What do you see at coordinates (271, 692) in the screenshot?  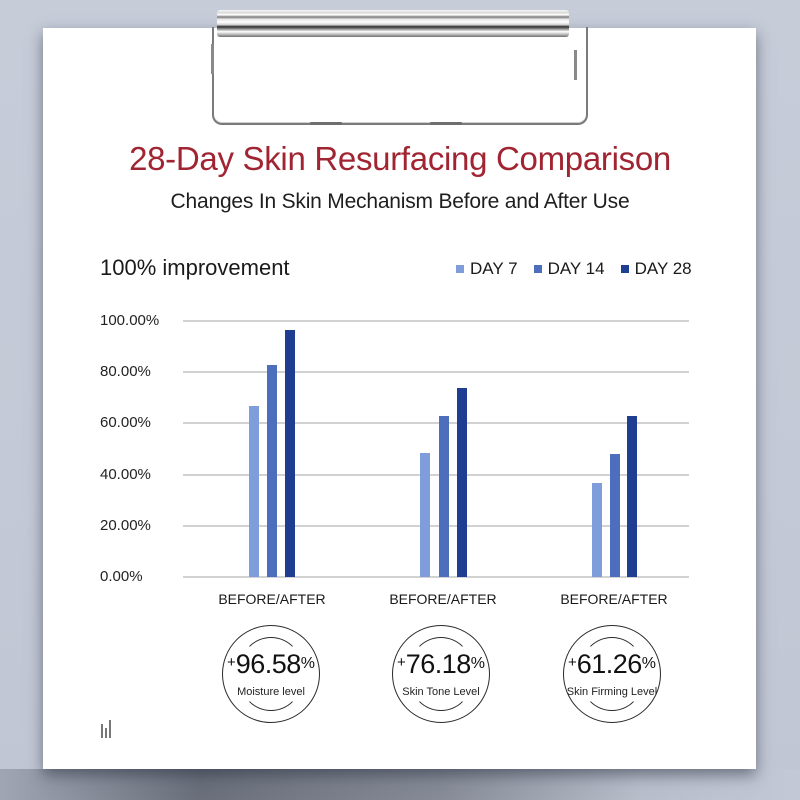 I see `stat-label: Moisture level` at bounding box center [271, 692].